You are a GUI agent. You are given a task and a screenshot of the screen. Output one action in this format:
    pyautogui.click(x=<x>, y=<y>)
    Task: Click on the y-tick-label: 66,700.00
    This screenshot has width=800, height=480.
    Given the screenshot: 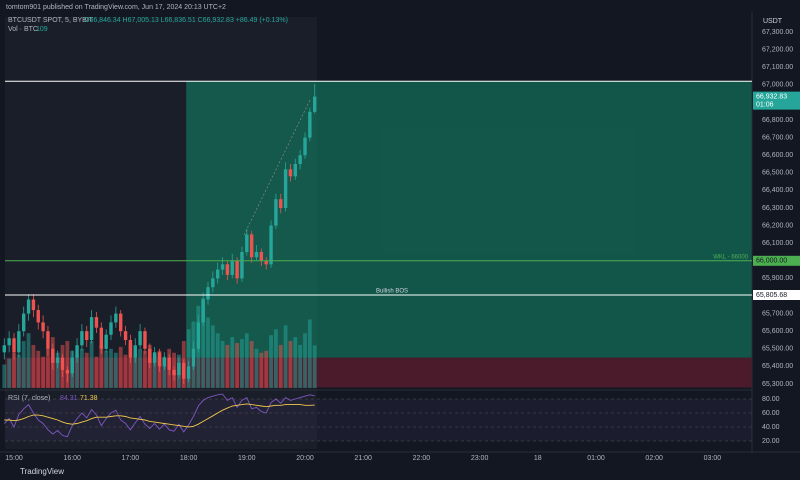 What is the action you would take?
    pyautogui.click(x=777, y=137)
    